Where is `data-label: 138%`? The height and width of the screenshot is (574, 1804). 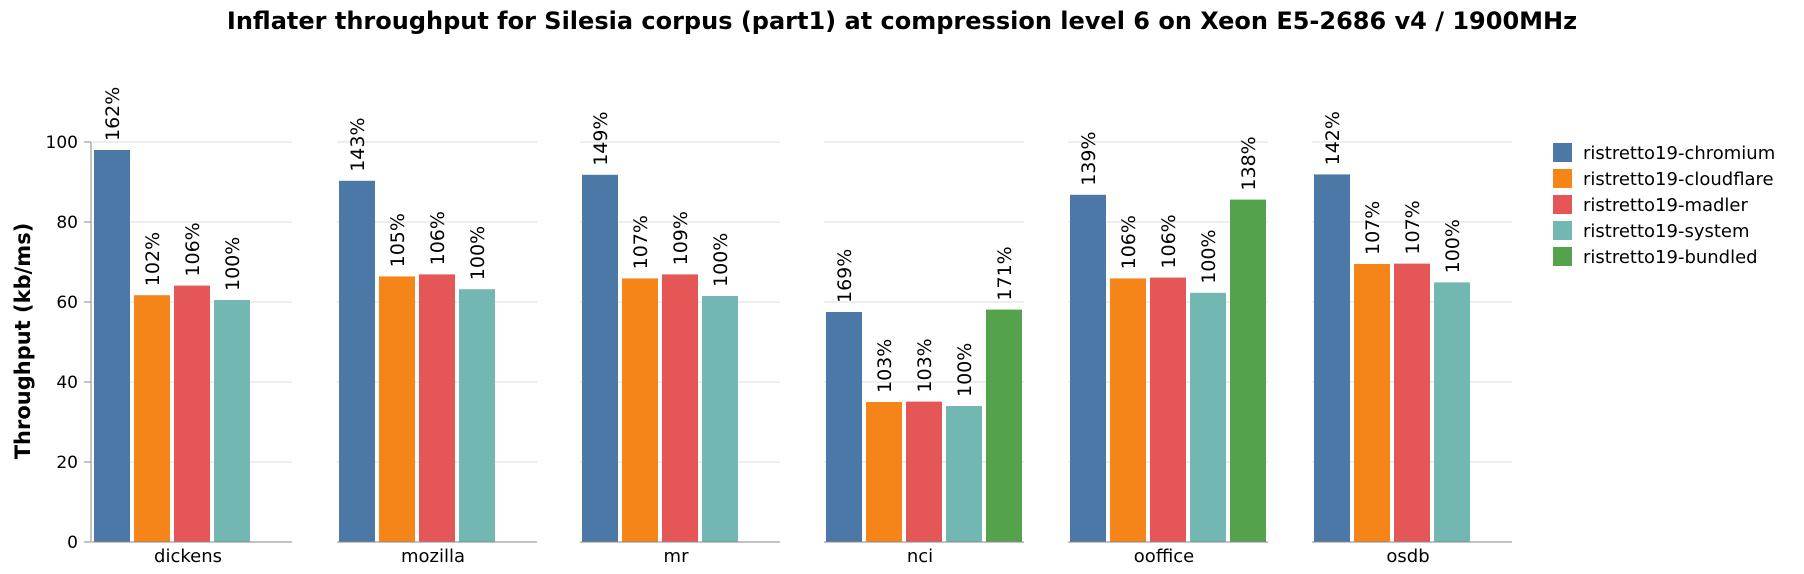 data-label: 138% is located at coordinates (1249, 163).